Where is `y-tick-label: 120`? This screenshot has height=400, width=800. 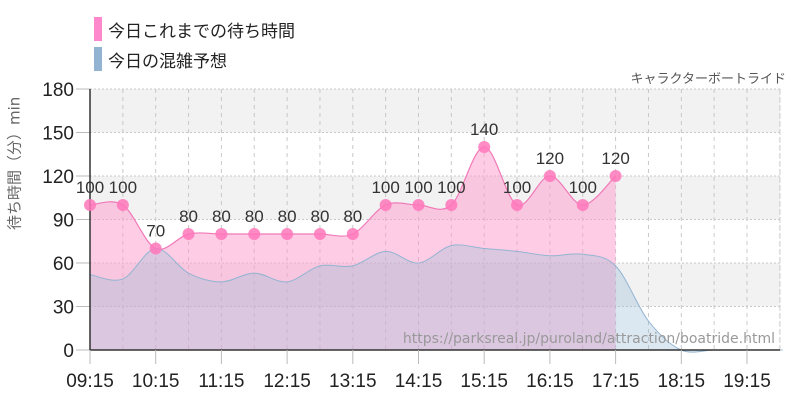
y-tick-label: 120 is located at coordinates (58, 177).